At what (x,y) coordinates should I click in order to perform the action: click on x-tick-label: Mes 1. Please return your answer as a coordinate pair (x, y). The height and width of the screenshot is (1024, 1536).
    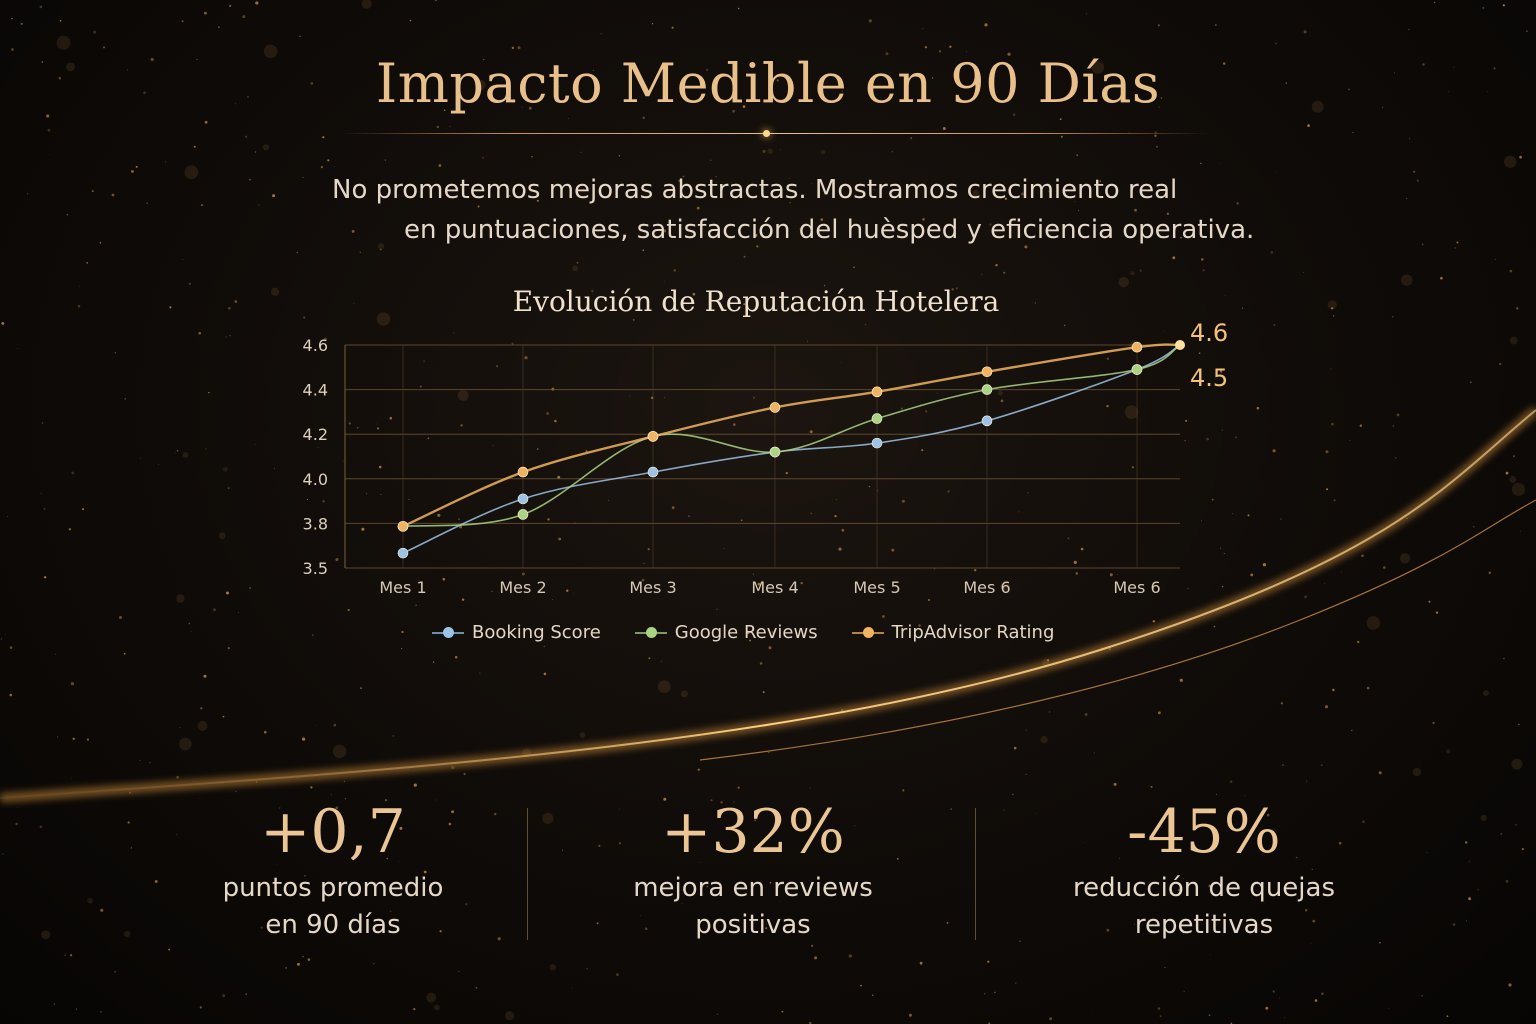
    Looking at the image, I should click on (402, 587).